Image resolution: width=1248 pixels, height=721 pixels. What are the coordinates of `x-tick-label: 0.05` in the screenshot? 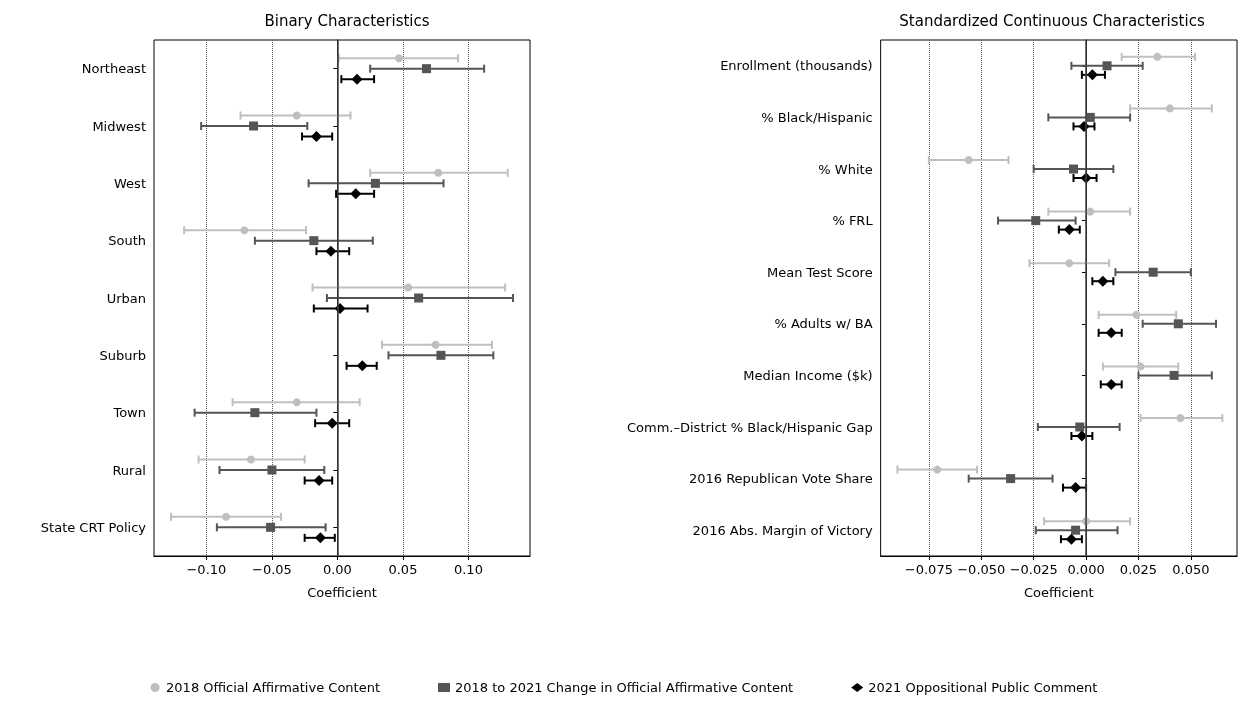 It's located at (403, 569).